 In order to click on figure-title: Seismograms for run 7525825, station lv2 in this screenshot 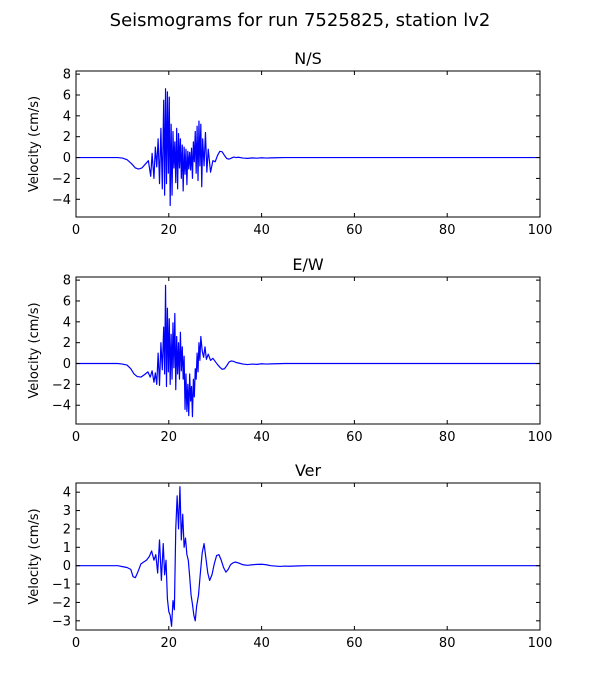, I will do `click(300, 20)`.